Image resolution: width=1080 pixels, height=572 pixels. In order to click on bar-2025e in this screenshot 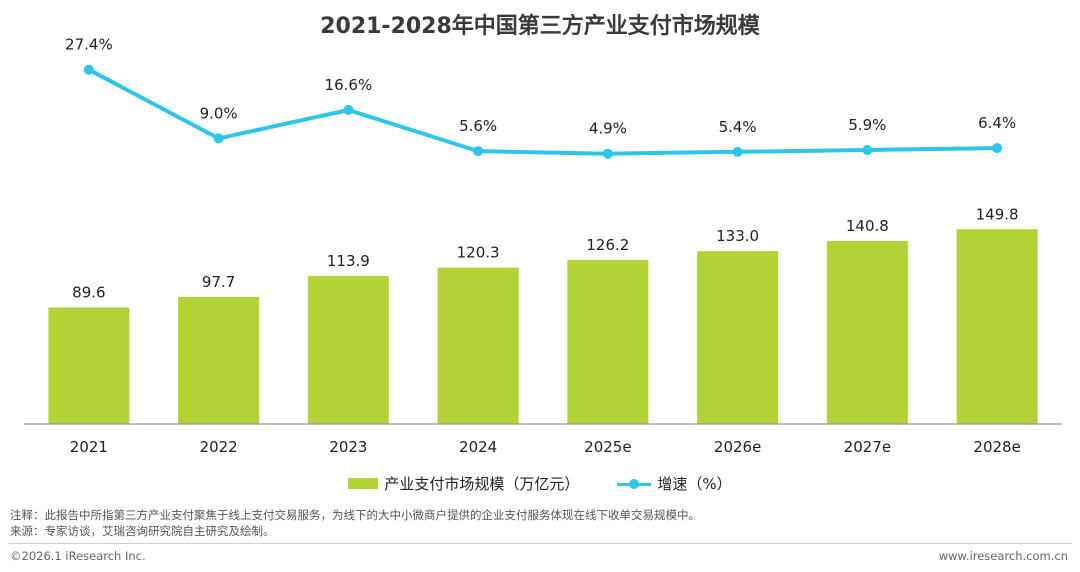, I will do `click(608, 341)`.